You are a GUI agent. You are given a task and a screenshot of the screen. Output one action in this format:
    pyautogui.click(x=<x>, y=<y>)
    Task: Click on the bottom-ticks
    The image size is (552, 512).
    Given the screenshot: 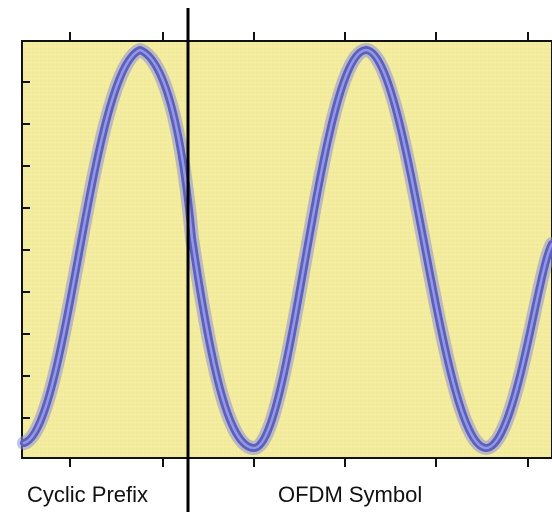 What is the action you would take?
    pyautogui.click(x=299, y=462)
    